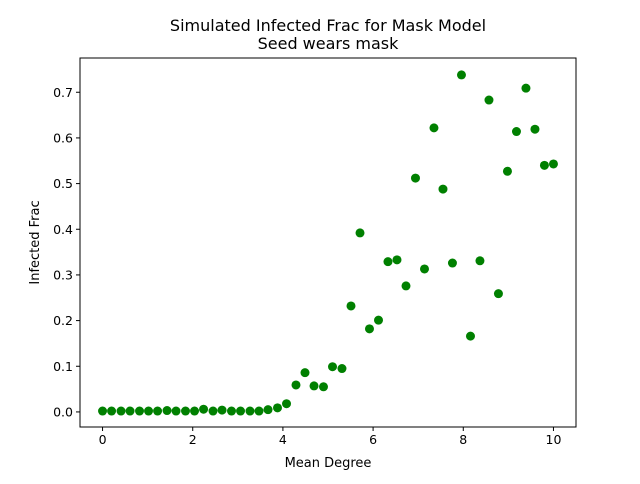 Image resolution: width=640 pixels, height=484 pixels. I want to click on x-tick-label: 10, so click(554, 439).